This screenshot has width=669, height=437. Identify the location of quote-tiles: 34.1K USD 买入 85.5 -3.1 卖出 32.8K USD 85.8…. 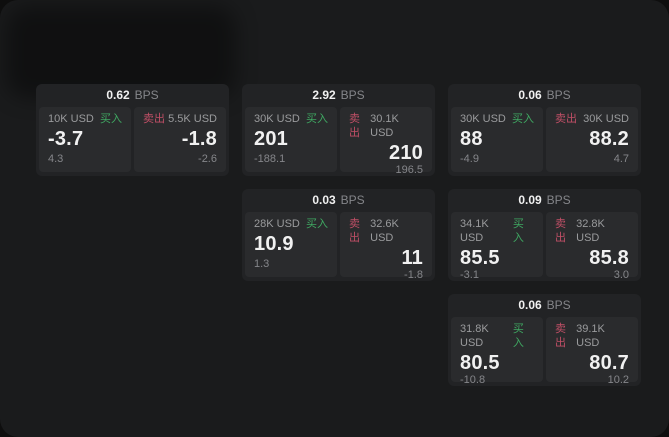
(544, 246).